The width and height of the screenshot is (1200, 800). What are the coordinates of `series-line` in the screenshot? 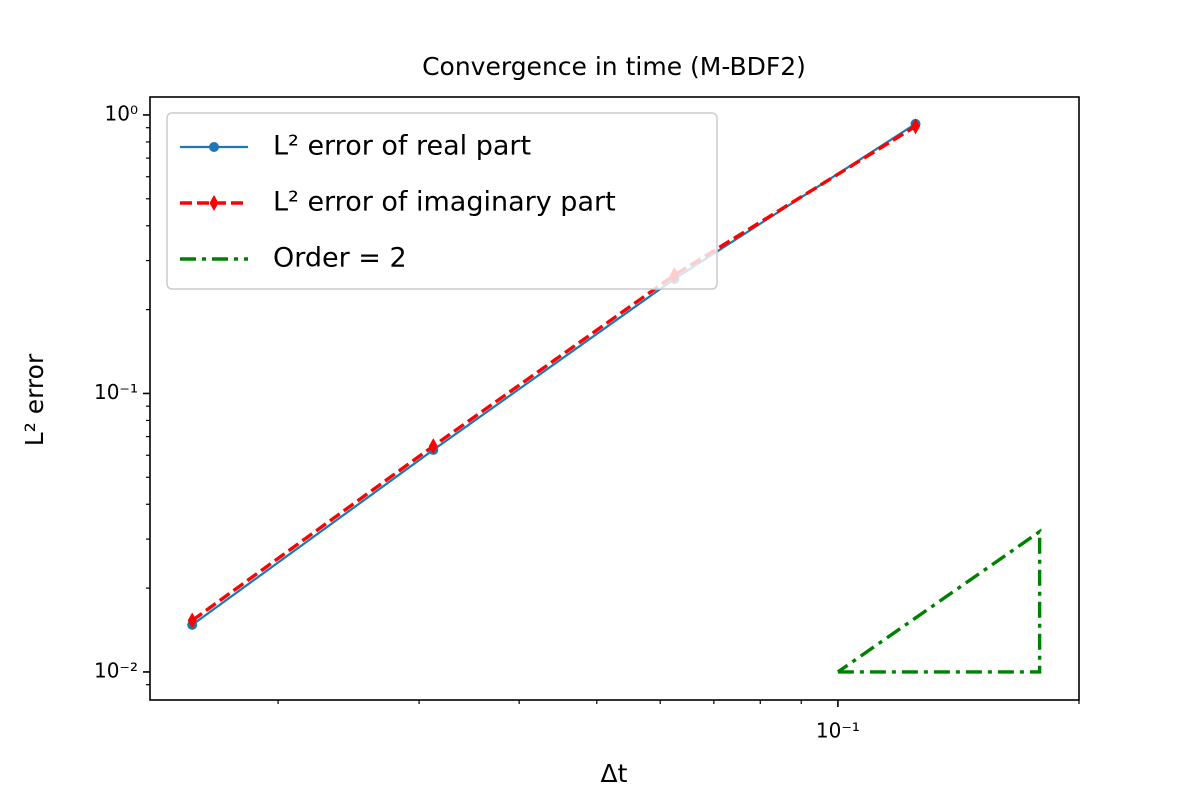 It's located at (939, 601).